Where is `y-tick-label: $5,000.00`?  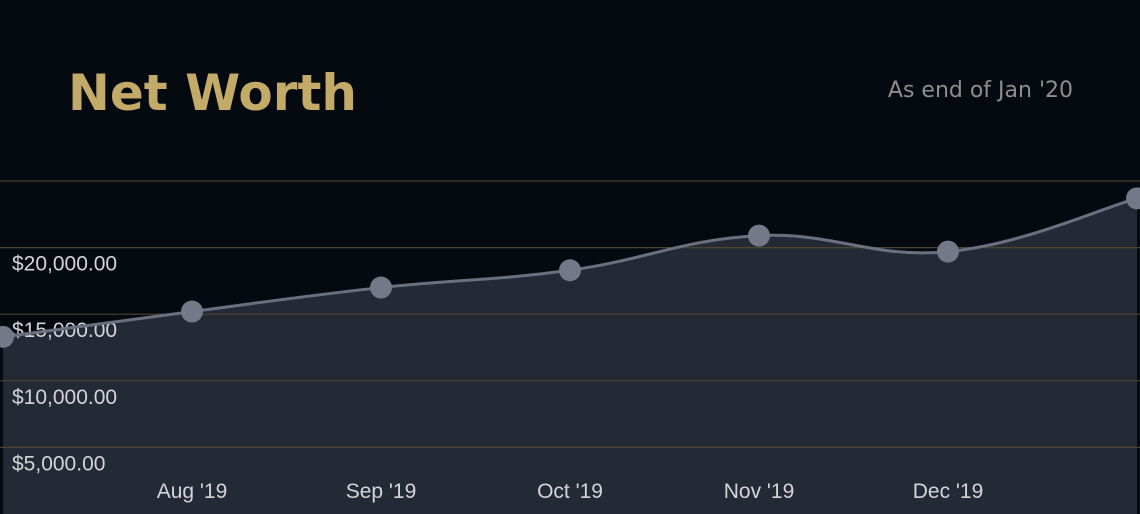 y-tick-label: $5,000.00 is located at coordinates (58, 463).